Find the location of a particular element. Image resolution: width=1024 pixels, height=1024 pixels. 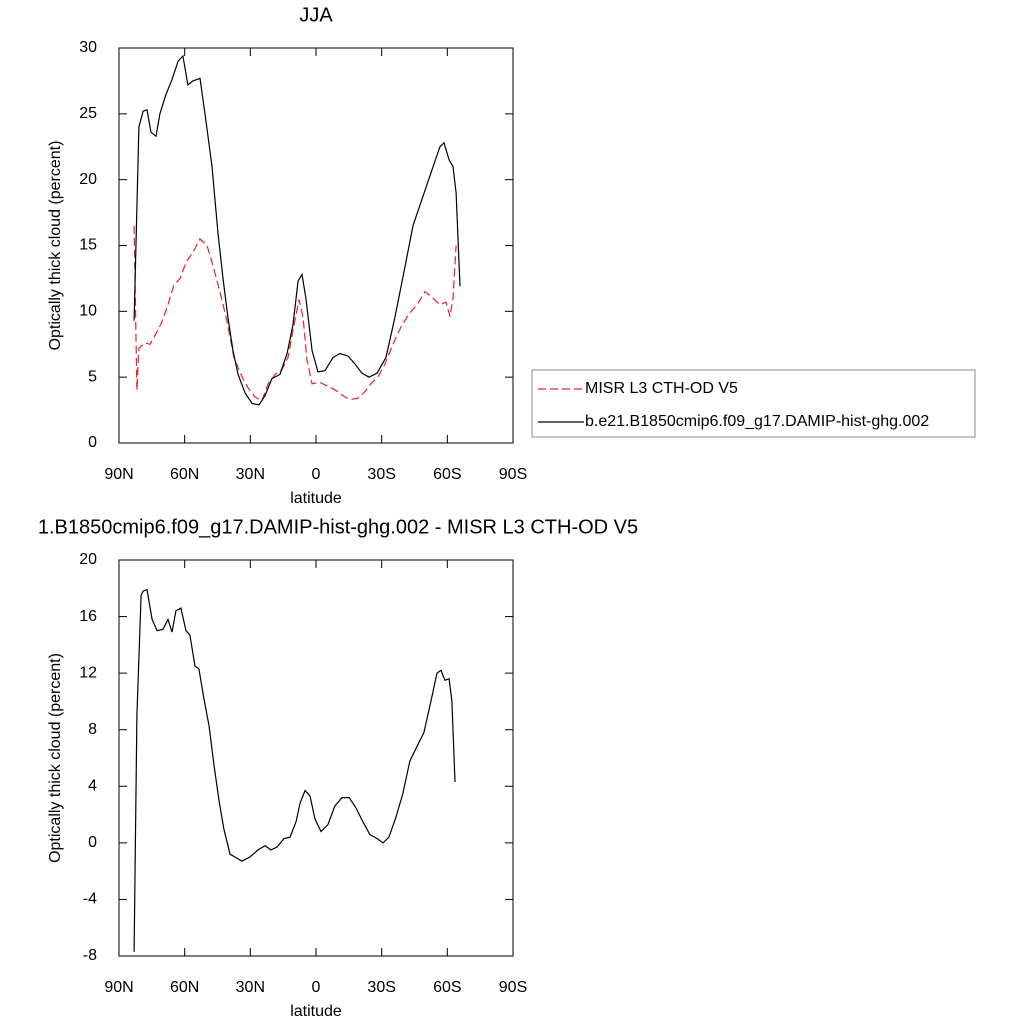

legend-box is located at coordinates (753, 403).